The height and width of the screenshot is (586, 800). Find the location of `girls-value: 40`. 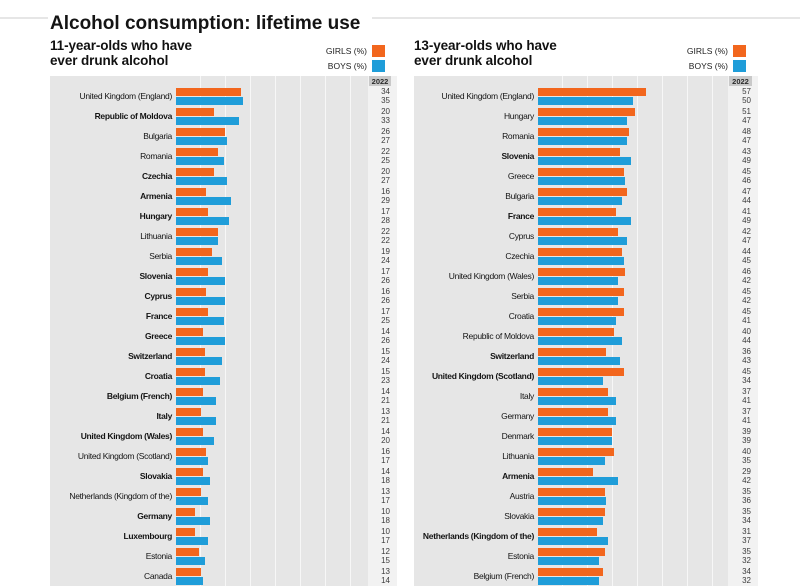

girls-value: 40 is located at coordinates (746, 331).